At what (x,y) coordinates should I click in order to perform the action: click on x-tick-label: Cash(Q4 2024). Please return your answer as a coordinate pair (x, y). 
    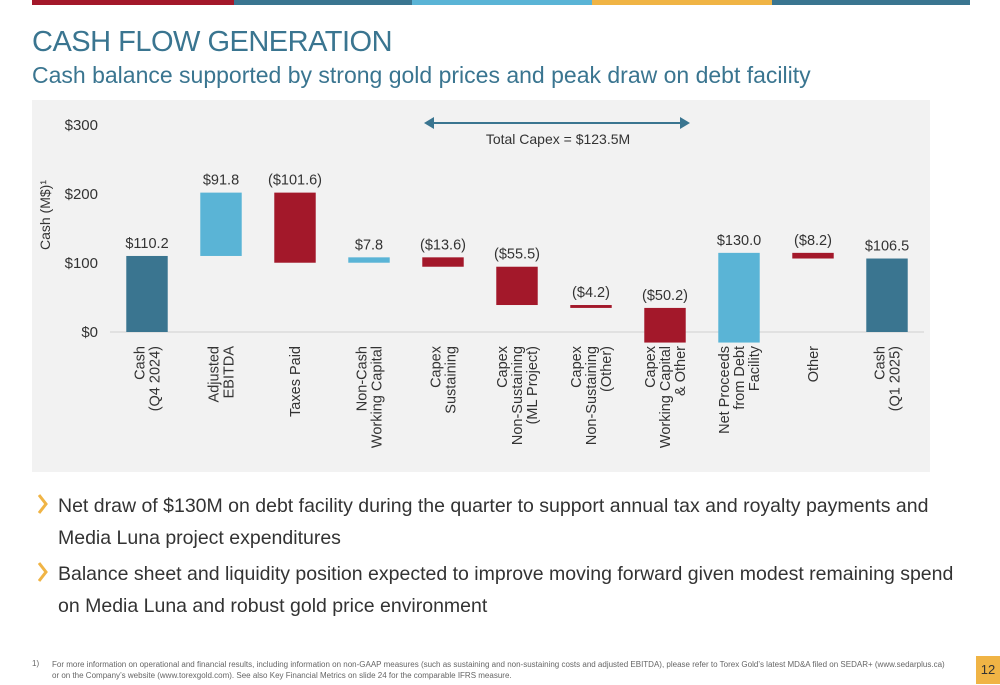
    Looking at the image, I should click on (148, 378).